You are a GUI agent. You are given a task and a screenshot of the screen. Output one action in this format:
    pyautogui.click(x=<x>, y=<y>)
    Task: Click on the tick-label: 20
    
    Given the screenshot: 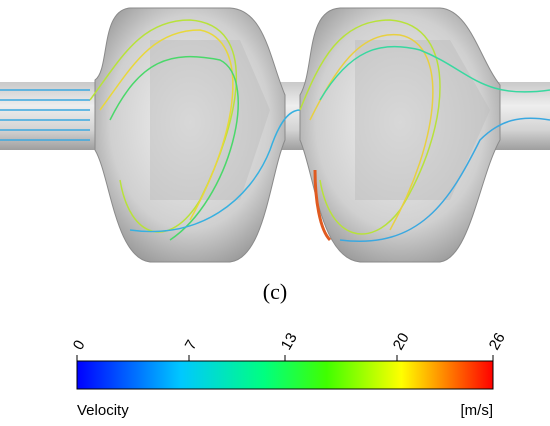 What is the action you would take?
    pyautogui.click(x=401, y=341)
    